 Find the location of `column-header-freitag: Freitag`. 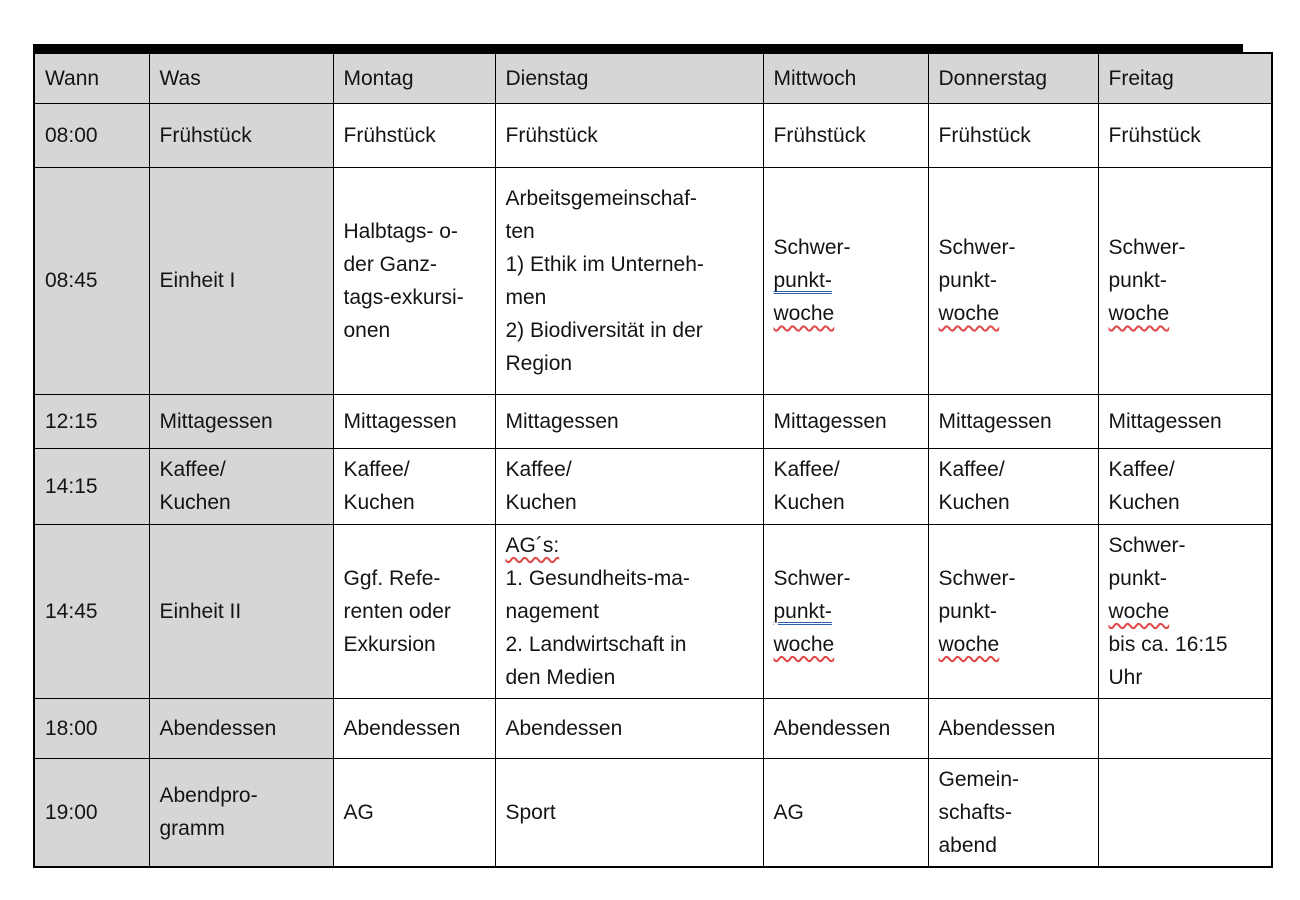

column-header-freitag: Freitag is located at coordinates (1185, 78).